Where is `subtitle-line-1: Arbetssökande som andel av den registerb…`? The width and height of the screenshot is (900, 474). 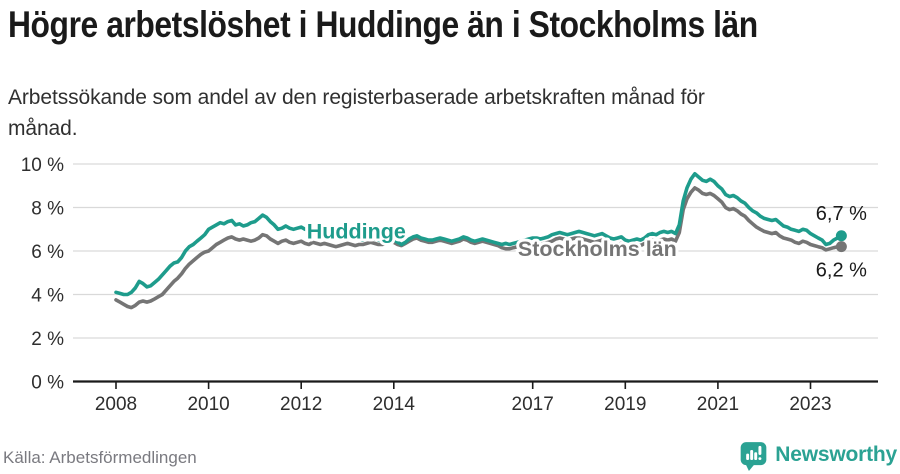
subtitle-line-1: Arbetssökande som andel av den registerb… is located at coordinates (356, 97).